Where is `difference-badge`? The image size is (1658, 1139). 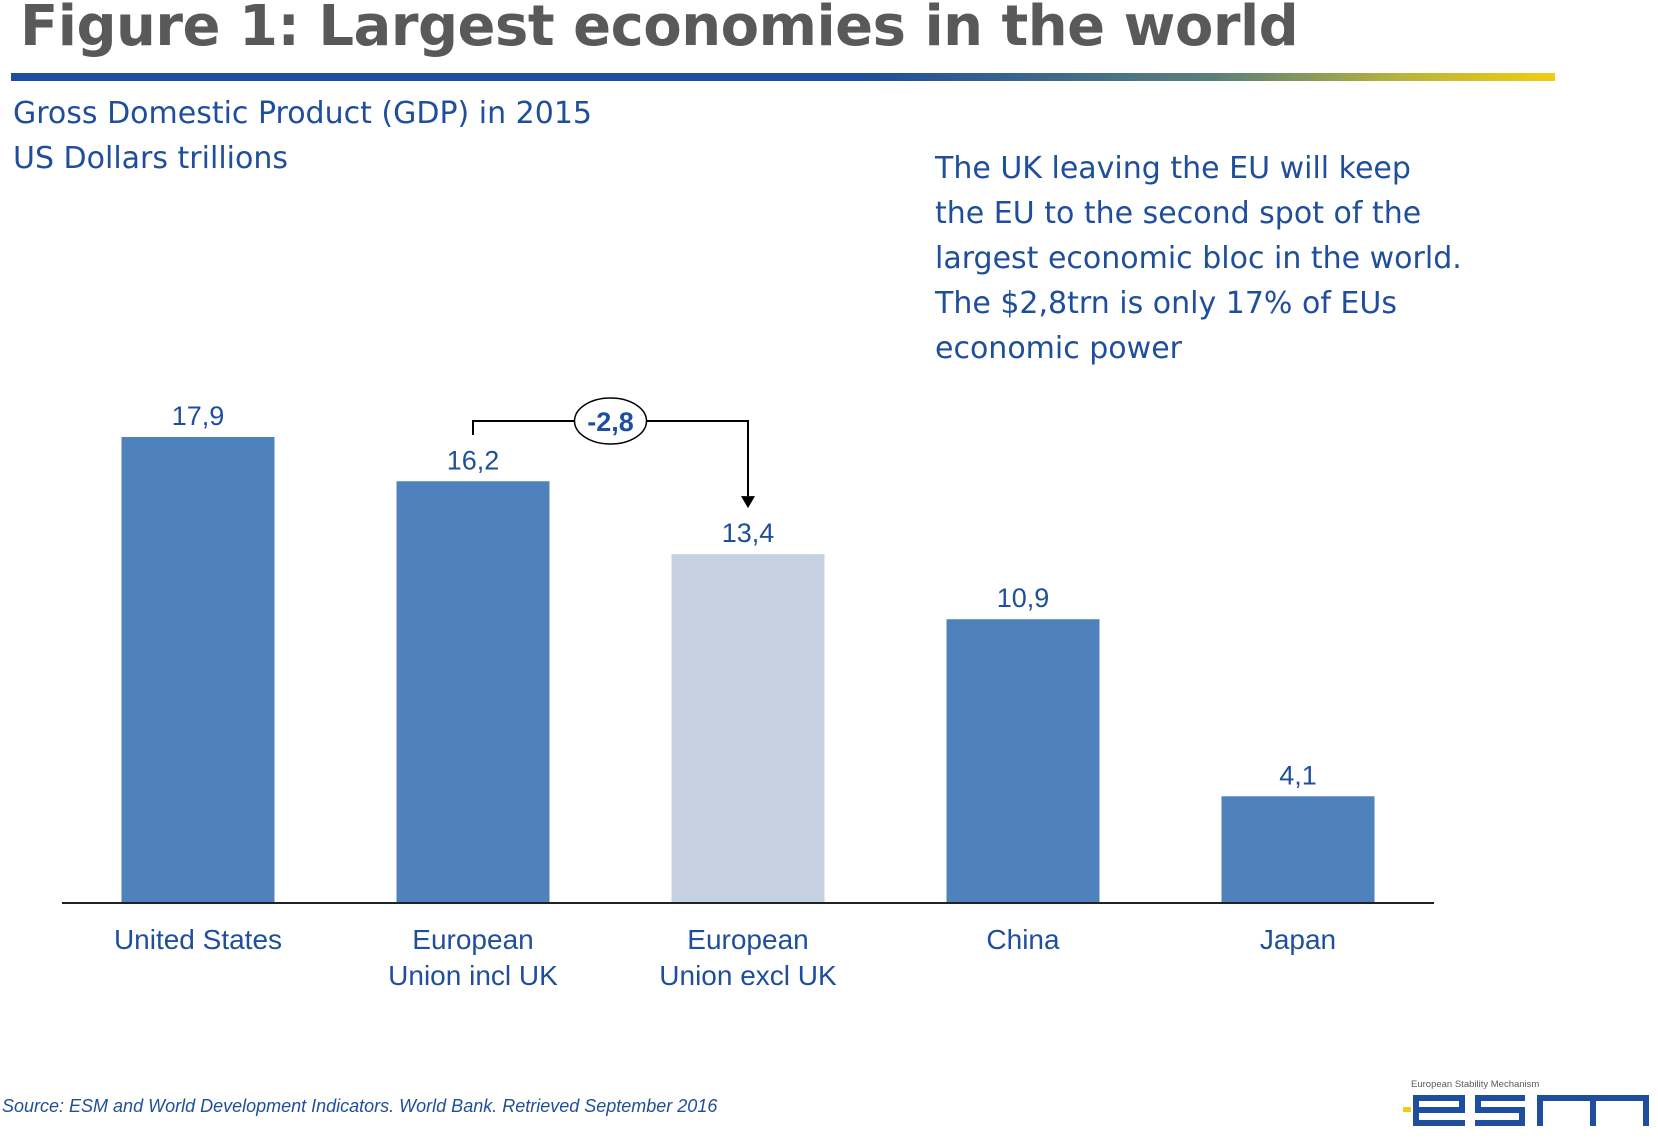
difference-badge is located at coordinates (610, 421).